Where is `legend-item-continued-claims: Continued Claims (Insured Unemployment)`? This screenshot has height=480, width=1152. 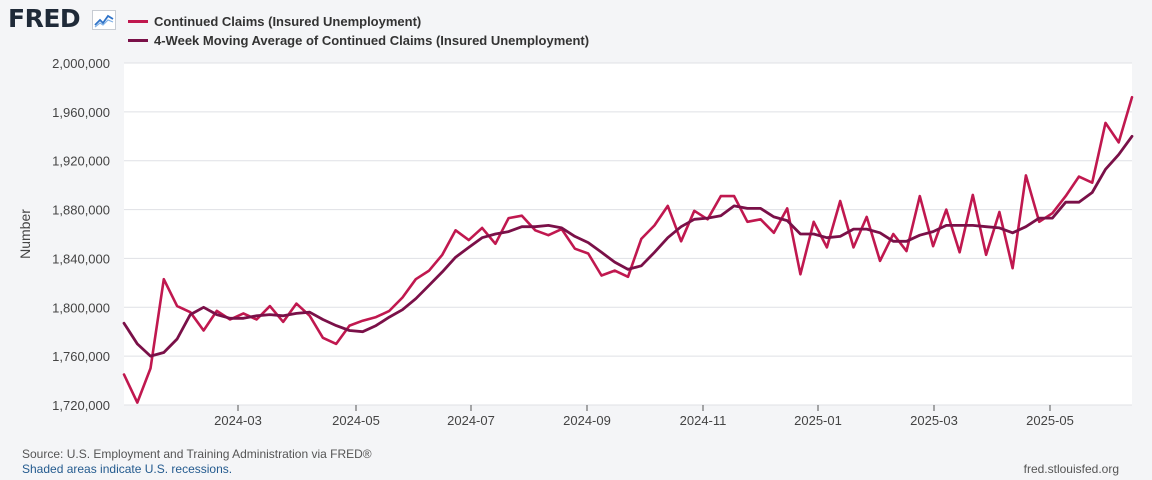 legend-item-continued-claims: Continued Claims (Insured Unemployment) is located at coordinates (358, 21).